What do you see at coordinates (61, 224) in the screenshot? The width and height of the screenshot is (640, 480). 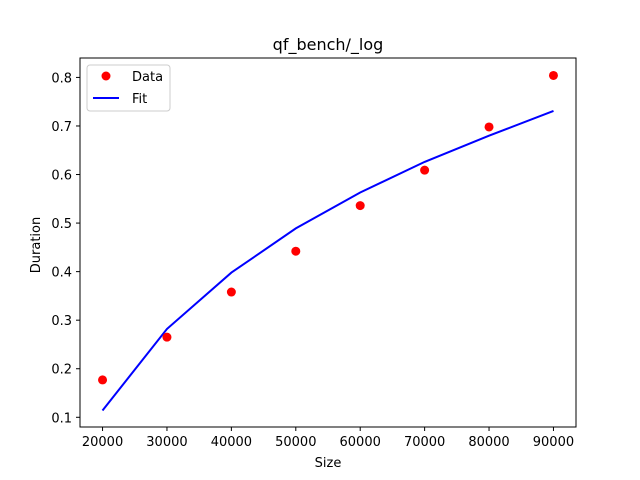 I see `y-tick-label: 0.5` at bounding box center [61, 224].